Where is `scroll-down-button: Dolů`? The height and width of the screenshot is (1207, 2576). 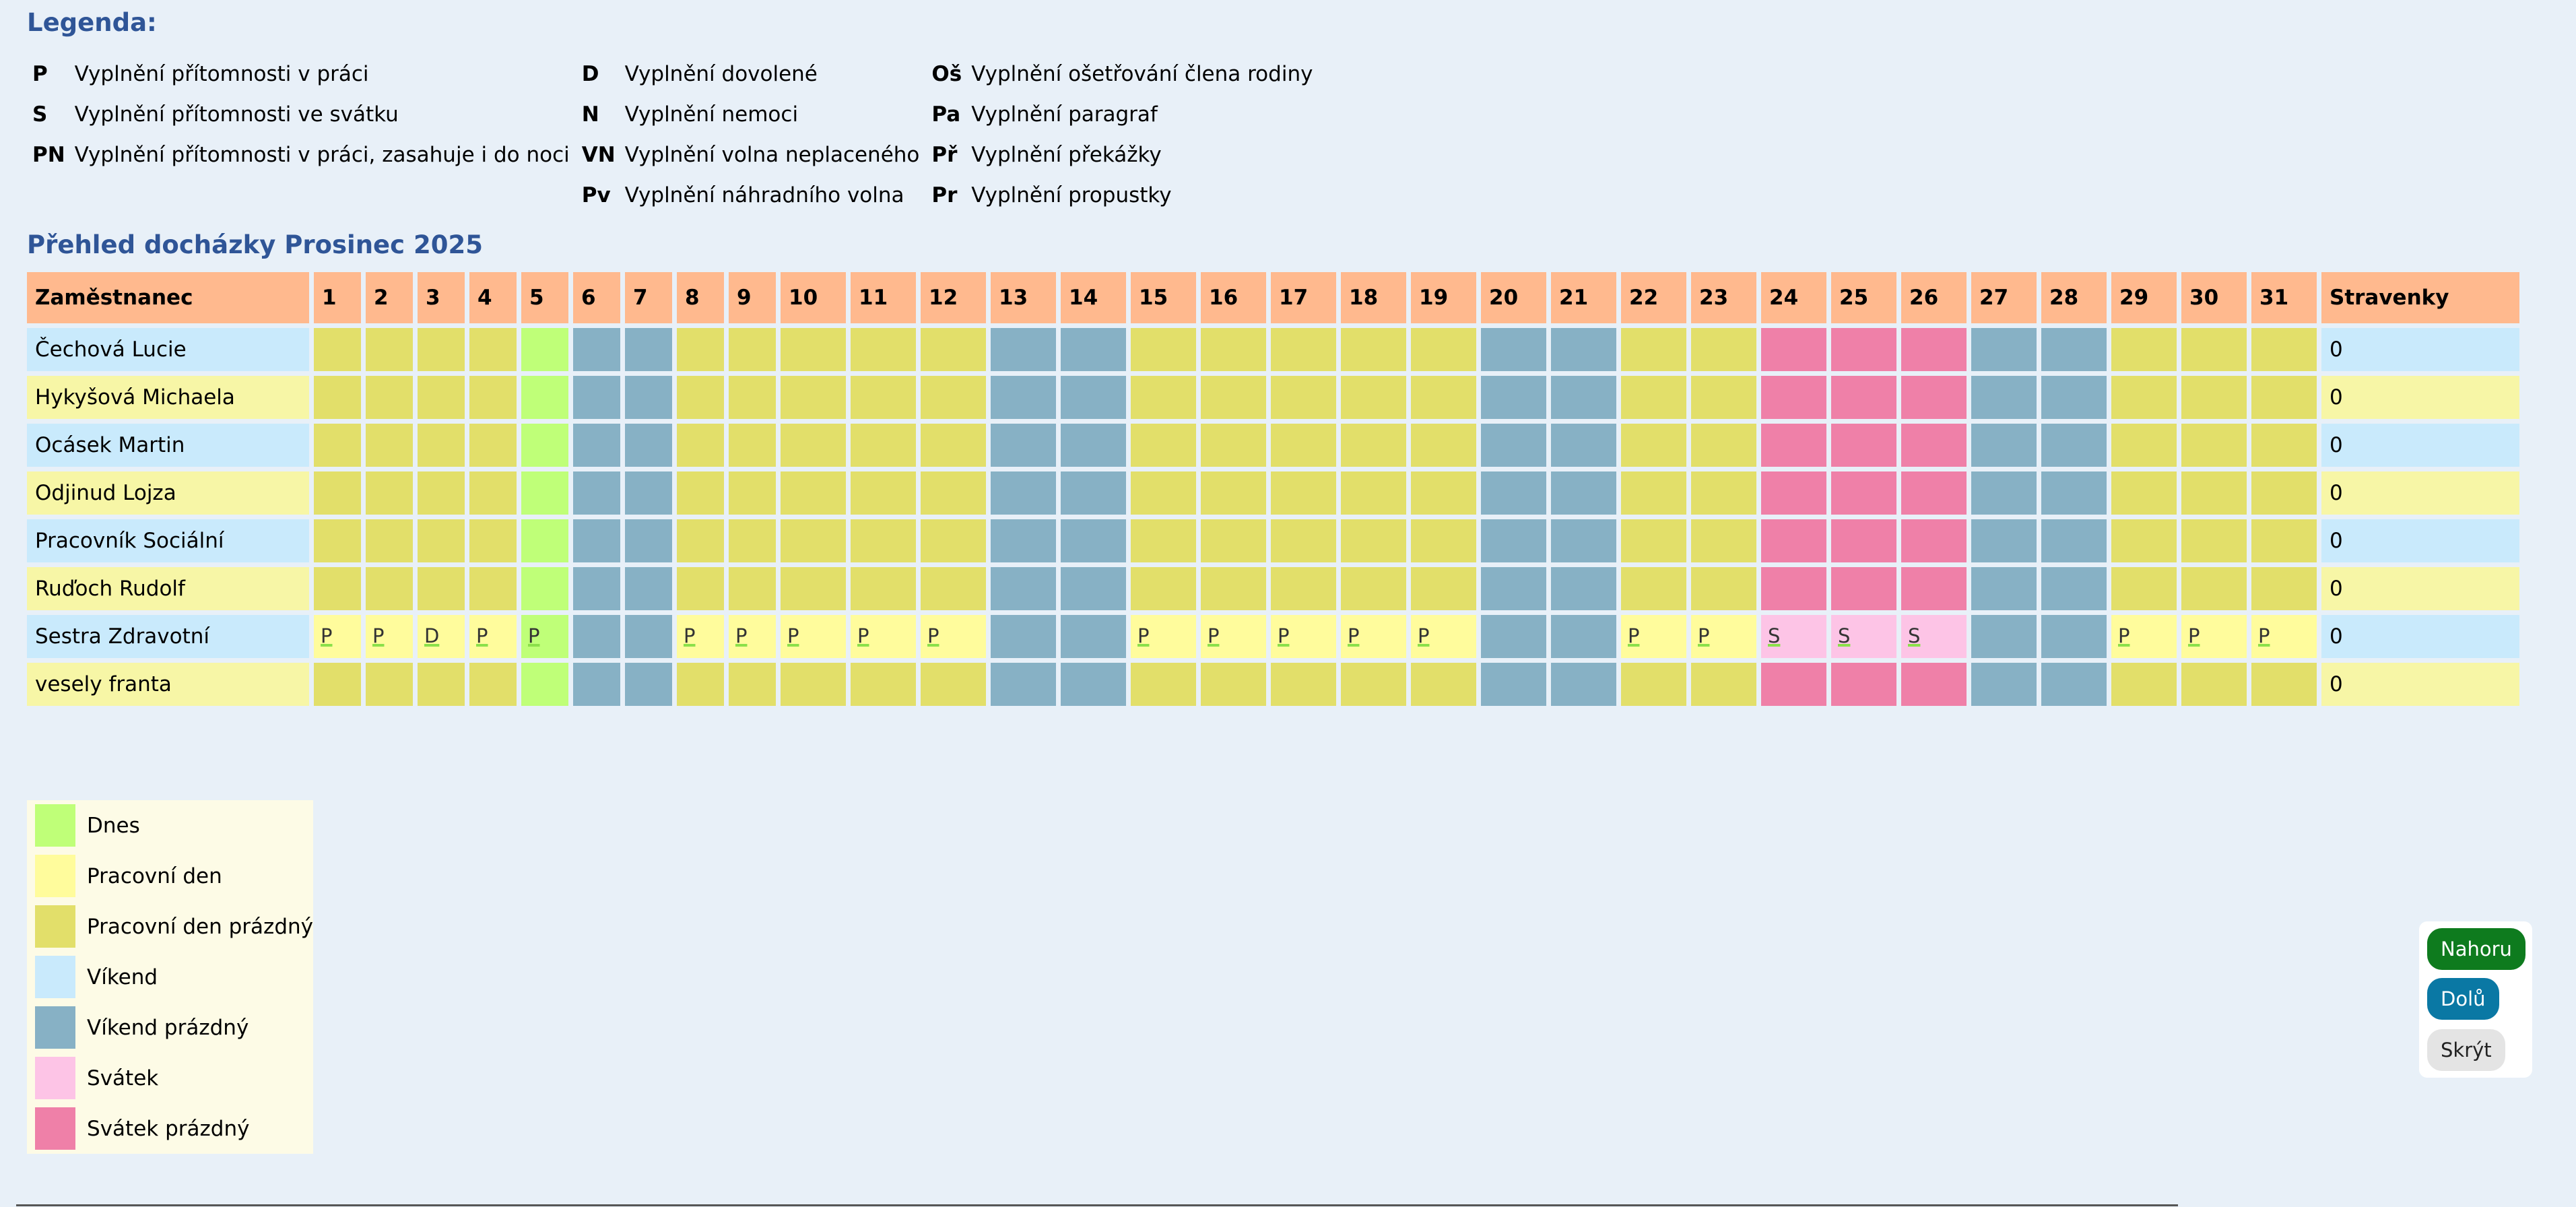
scroll-down-button: Dolů is located at coordinates (2463, 999).